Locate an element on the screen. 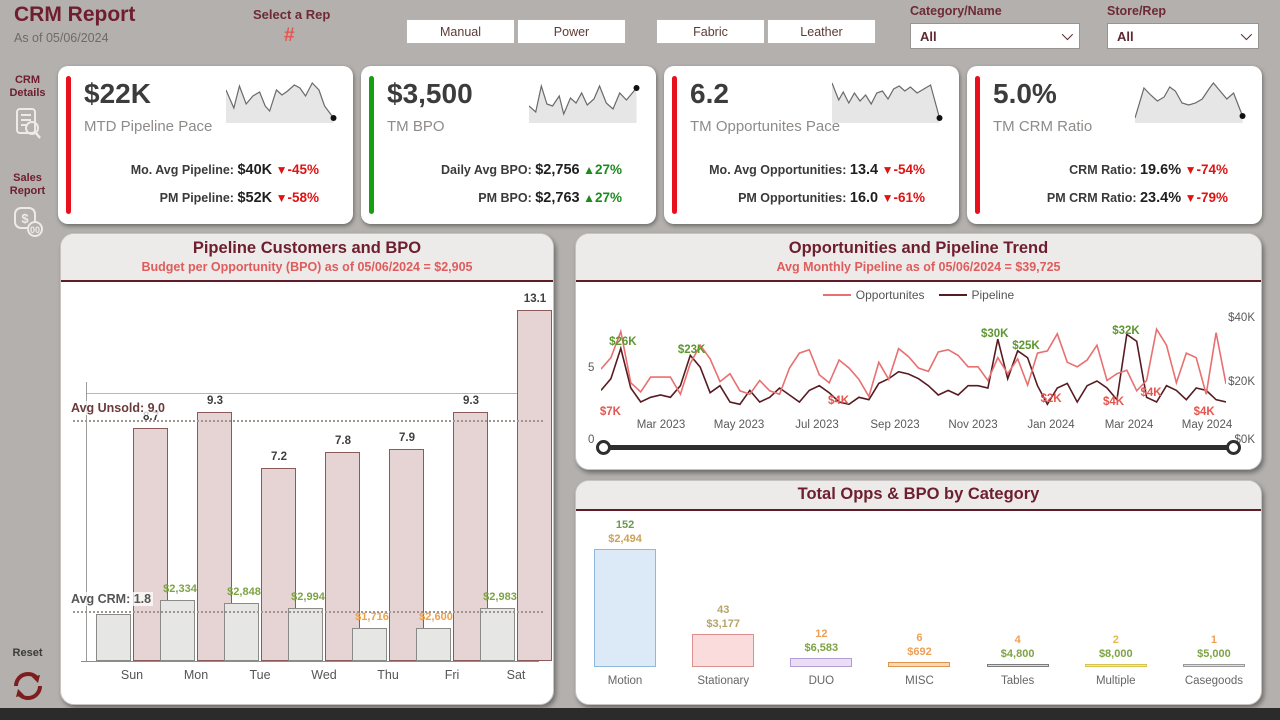 The height and width of the screenshot is (720, 1280). category-name-label: Stationary is located at coordinates (723, 681).